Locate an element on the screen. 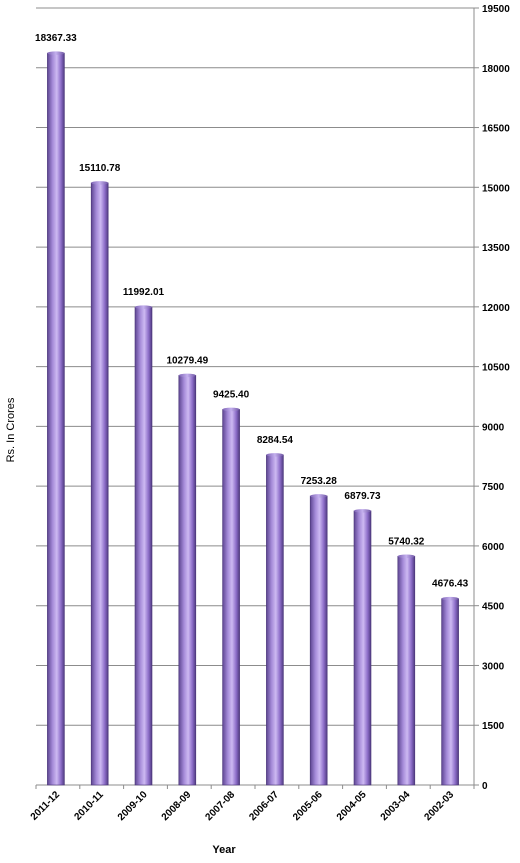  x-tick-label: 2005-06 is located at coordinates (308, 806).